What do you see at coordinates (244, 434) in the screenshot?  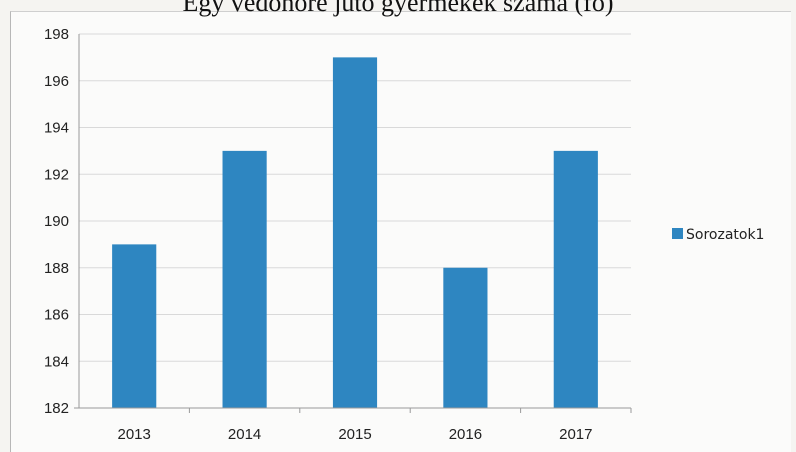 I see `x-tick-label: 2014` at bounding box center [244, 434].